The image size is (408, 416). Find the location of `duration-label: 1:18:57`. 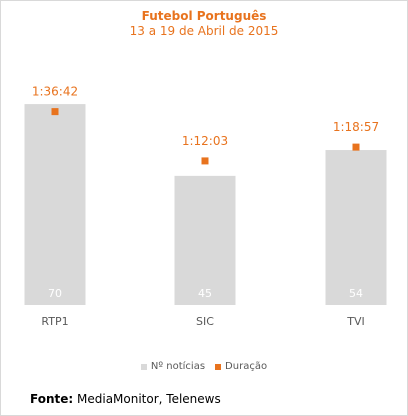

duration-label: 1:18:57 is located at coordinates (356, 127).